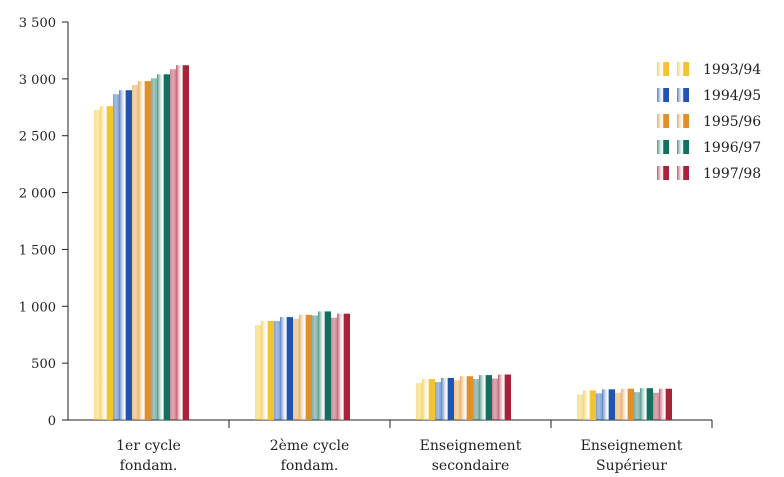  I want to click on y-tick-label: 1 000, so click(37, 307).